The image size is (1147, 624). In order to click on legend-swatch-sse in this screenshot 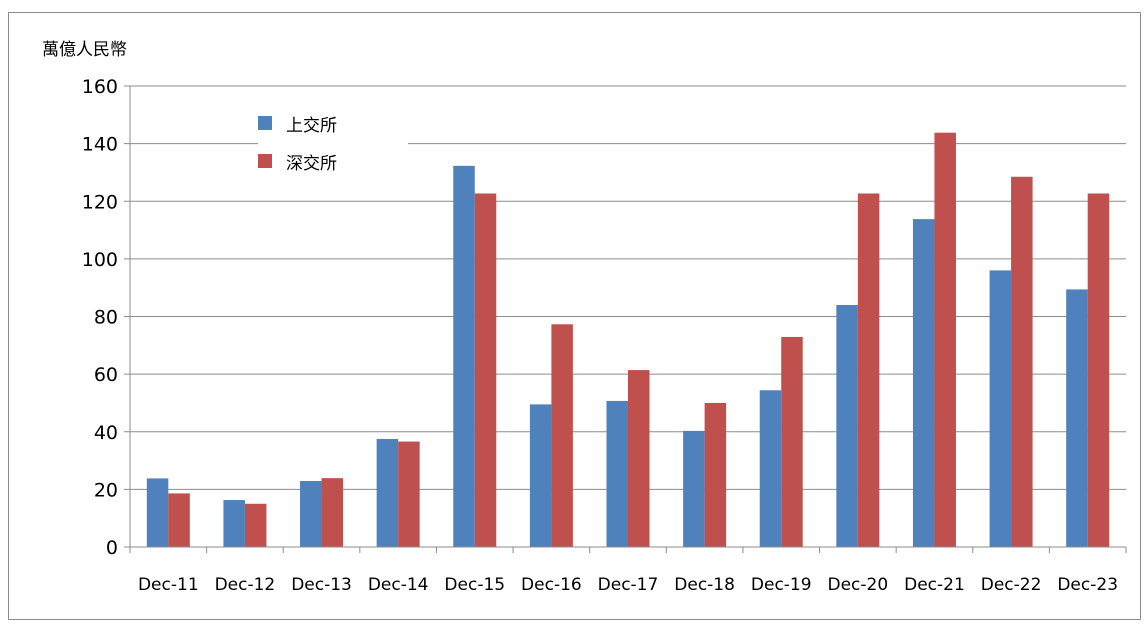, I will do `click(265, 123)`.